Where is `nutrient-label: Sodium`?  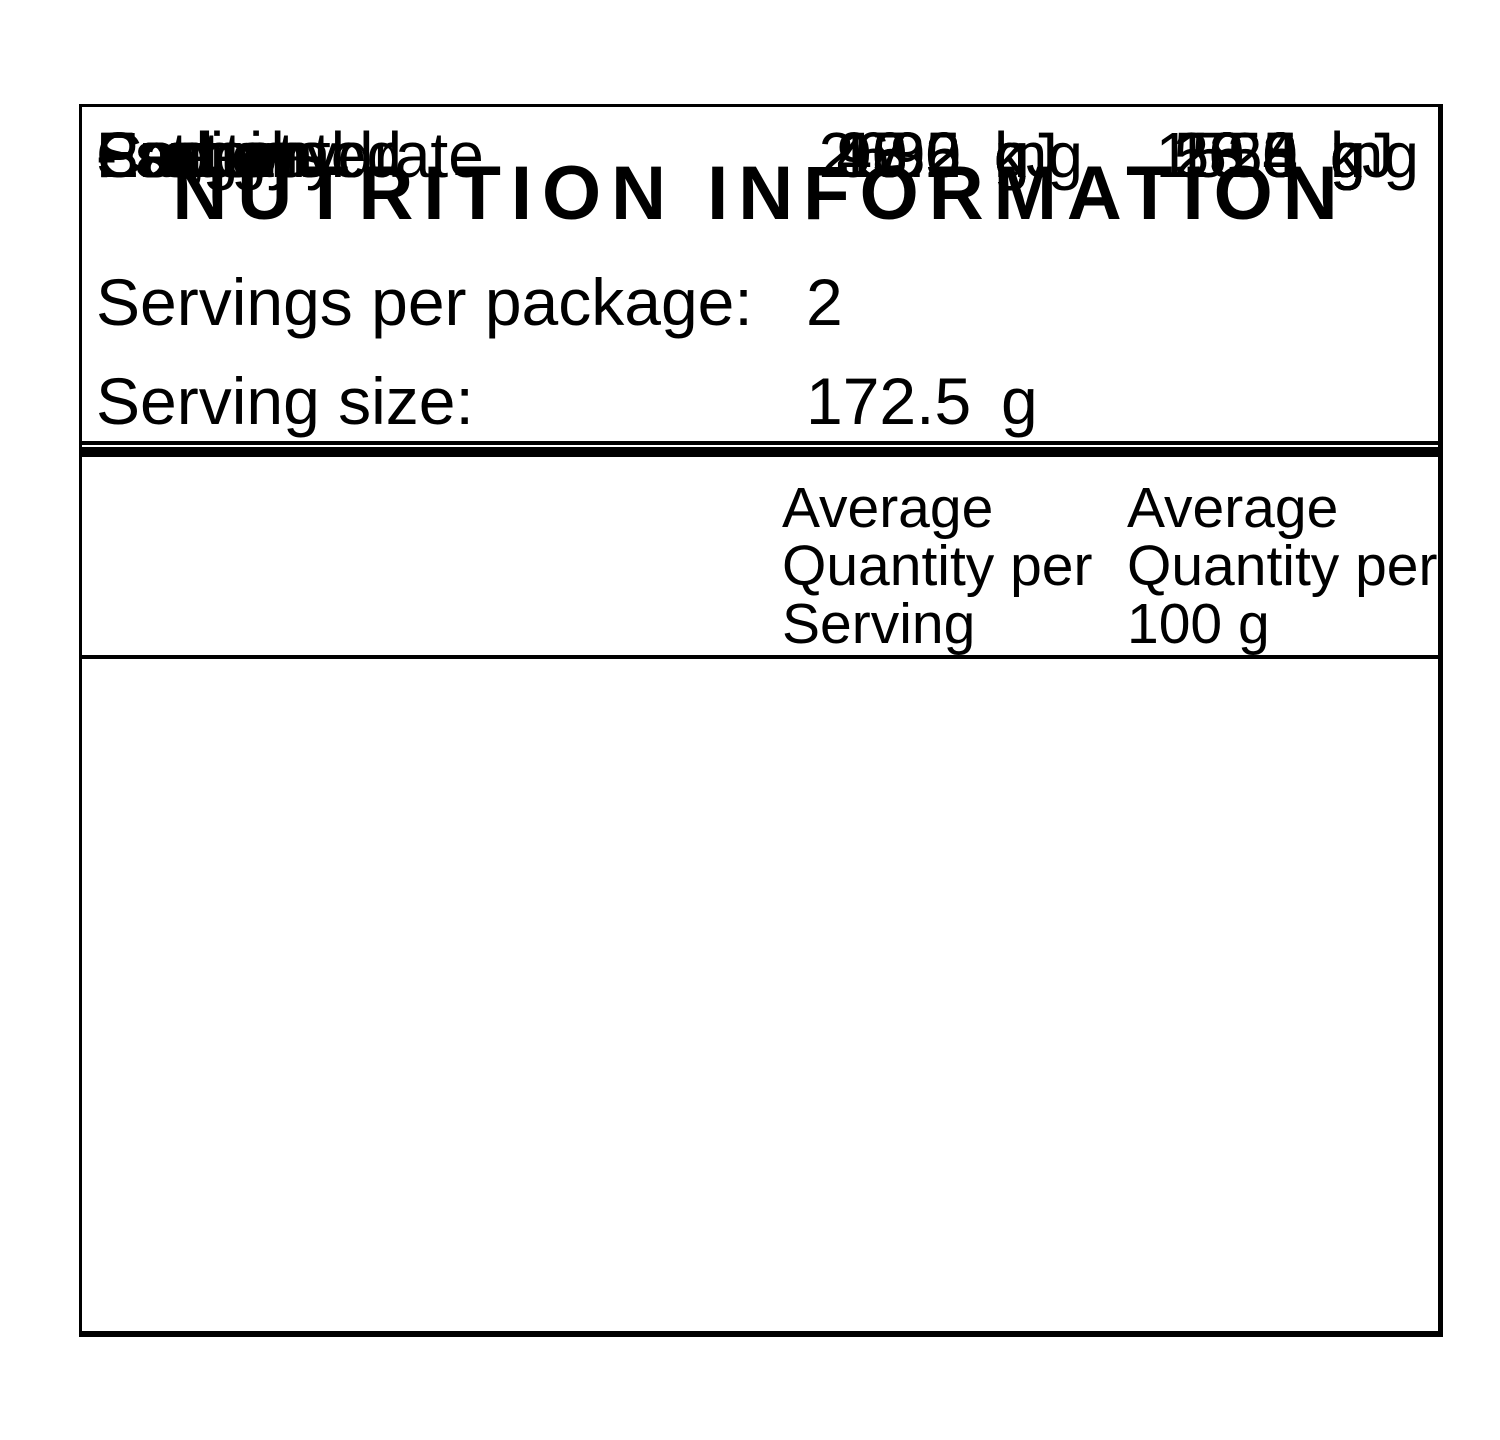
nutrient-label: Sodium is located at coordinates (204, 155).